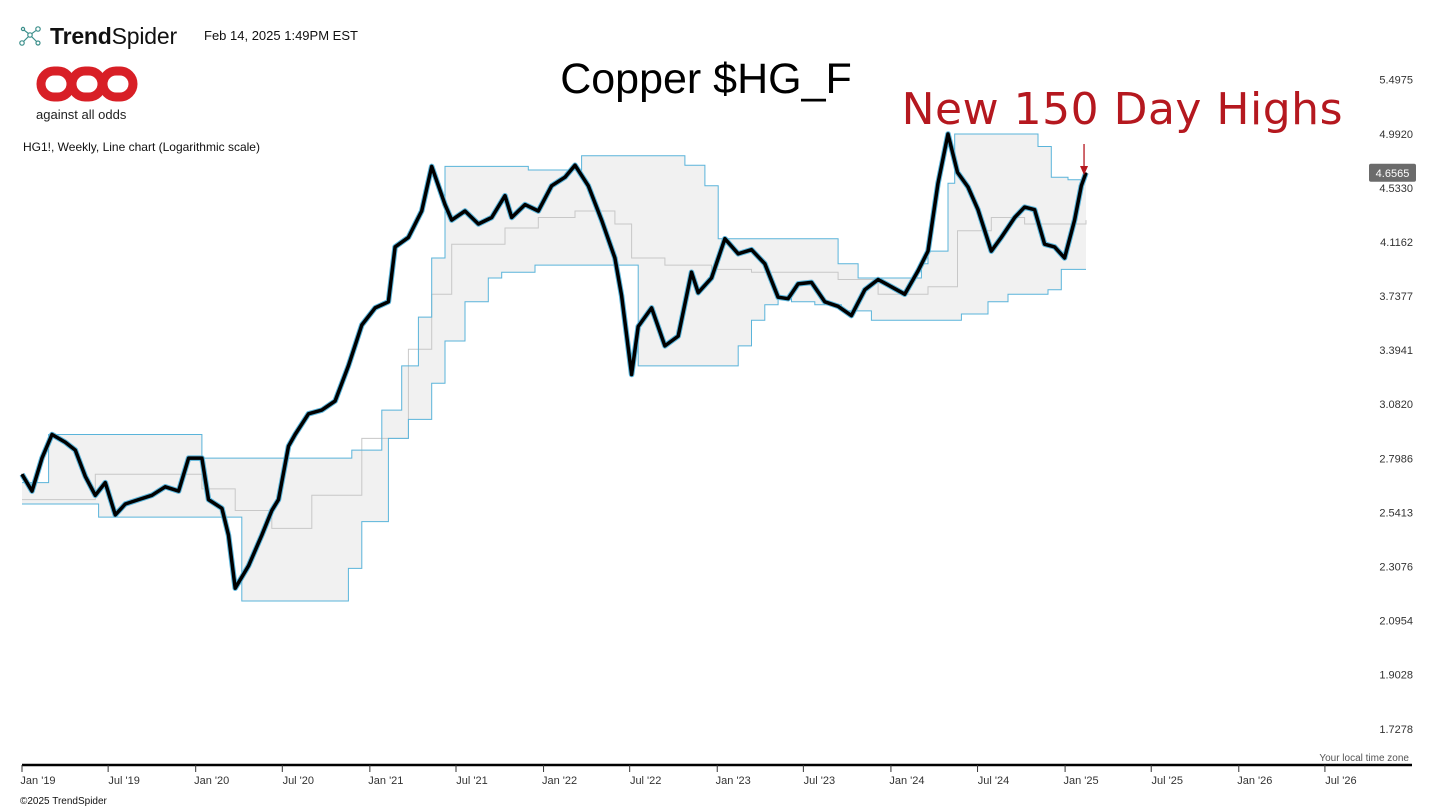  I want to click on x-tick-label: Jan '21, so click(385, 781).